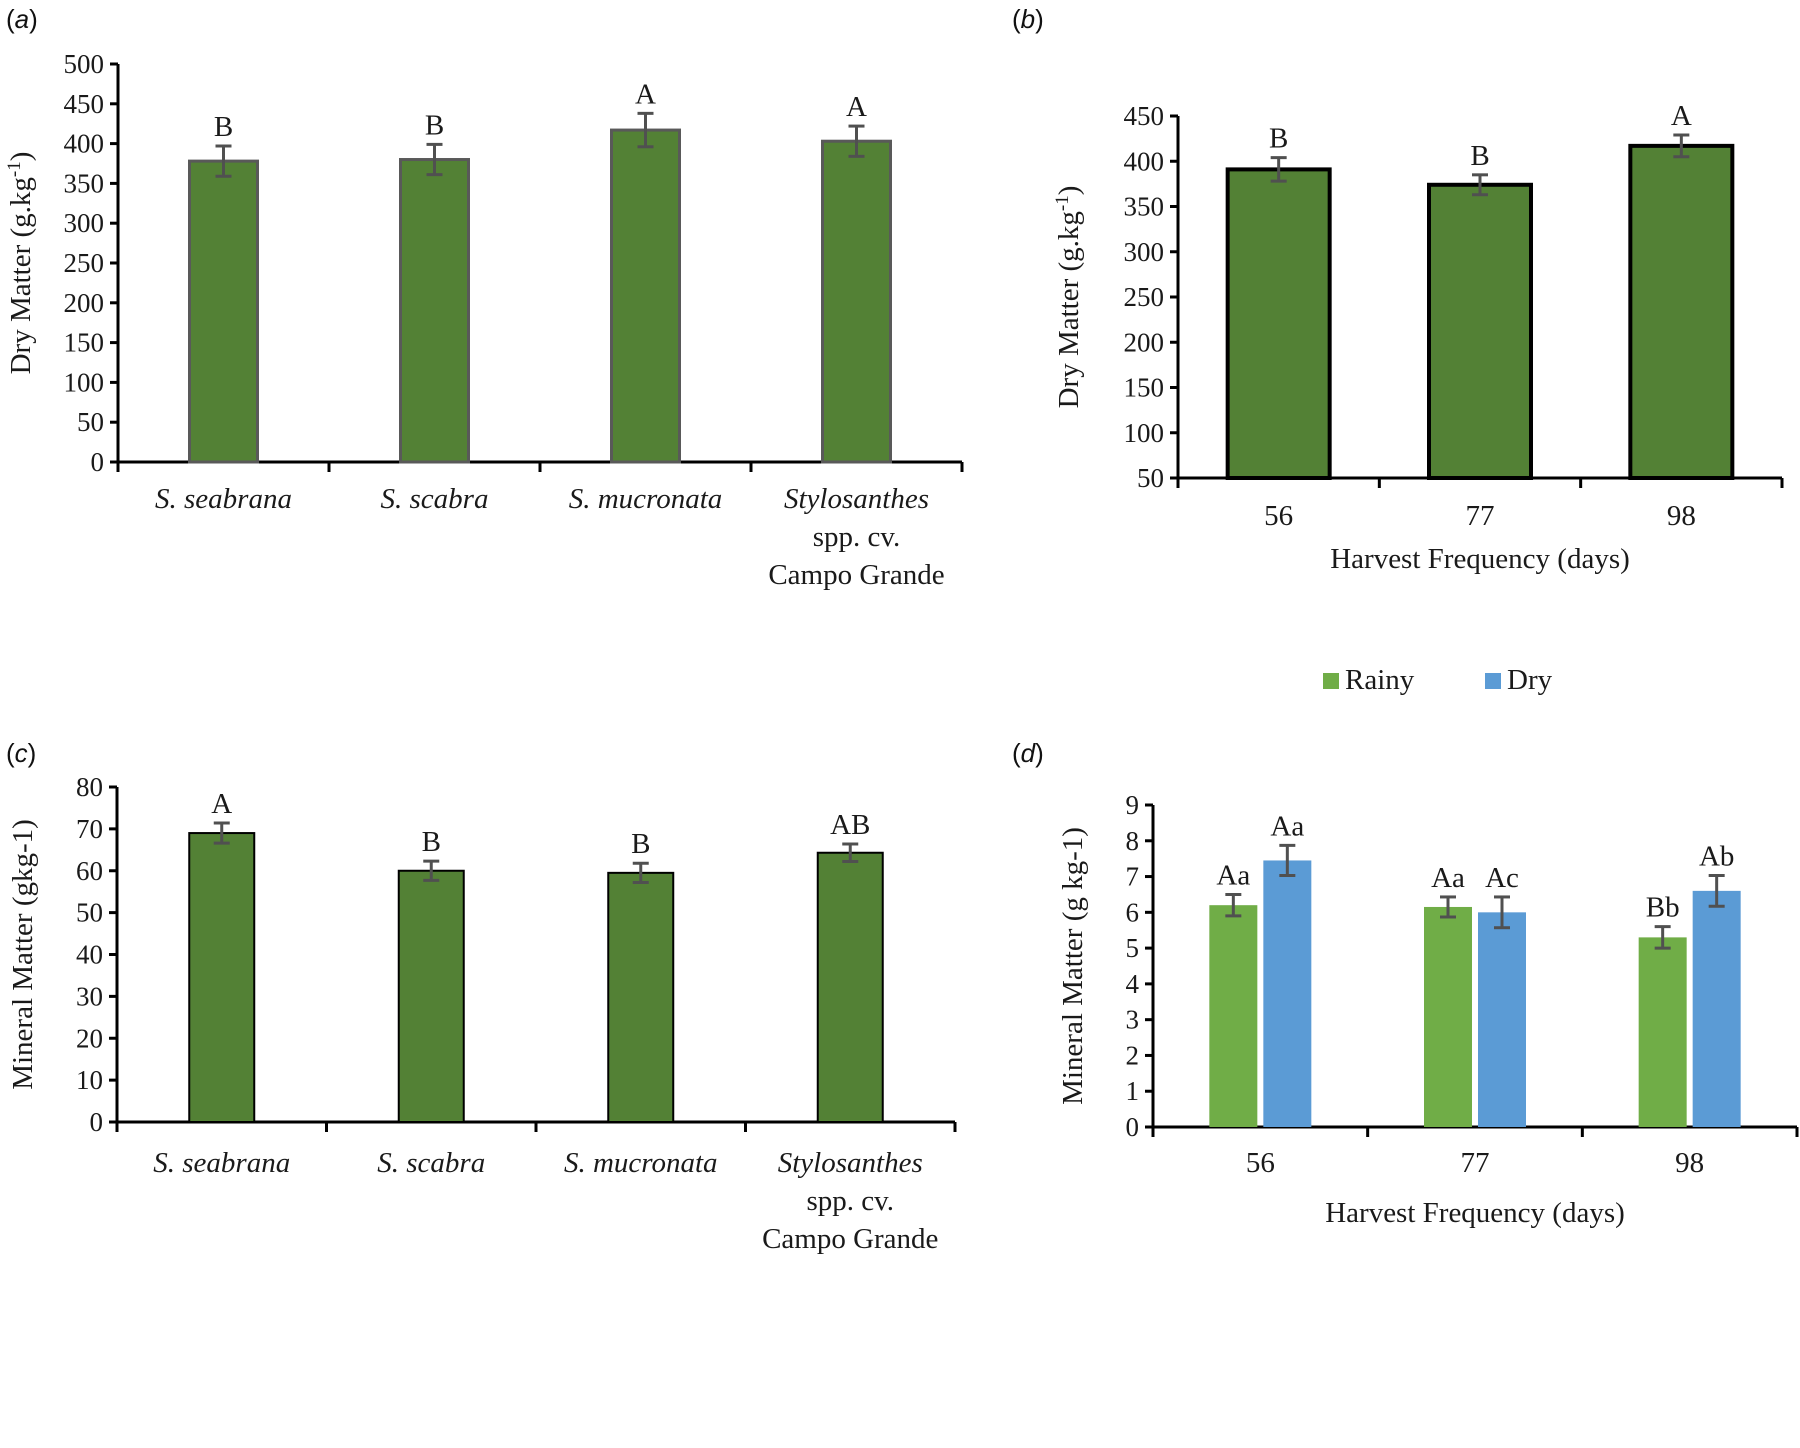  I want to click on x-category-label: S. scabra, so click(435, 499).